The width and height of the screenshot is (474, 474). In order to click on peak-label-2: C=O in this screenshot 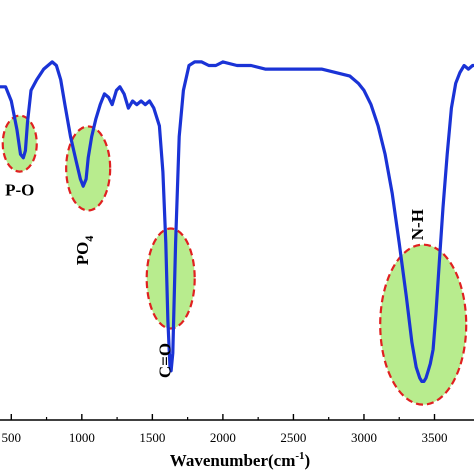, I will do `click(165, 360)`.